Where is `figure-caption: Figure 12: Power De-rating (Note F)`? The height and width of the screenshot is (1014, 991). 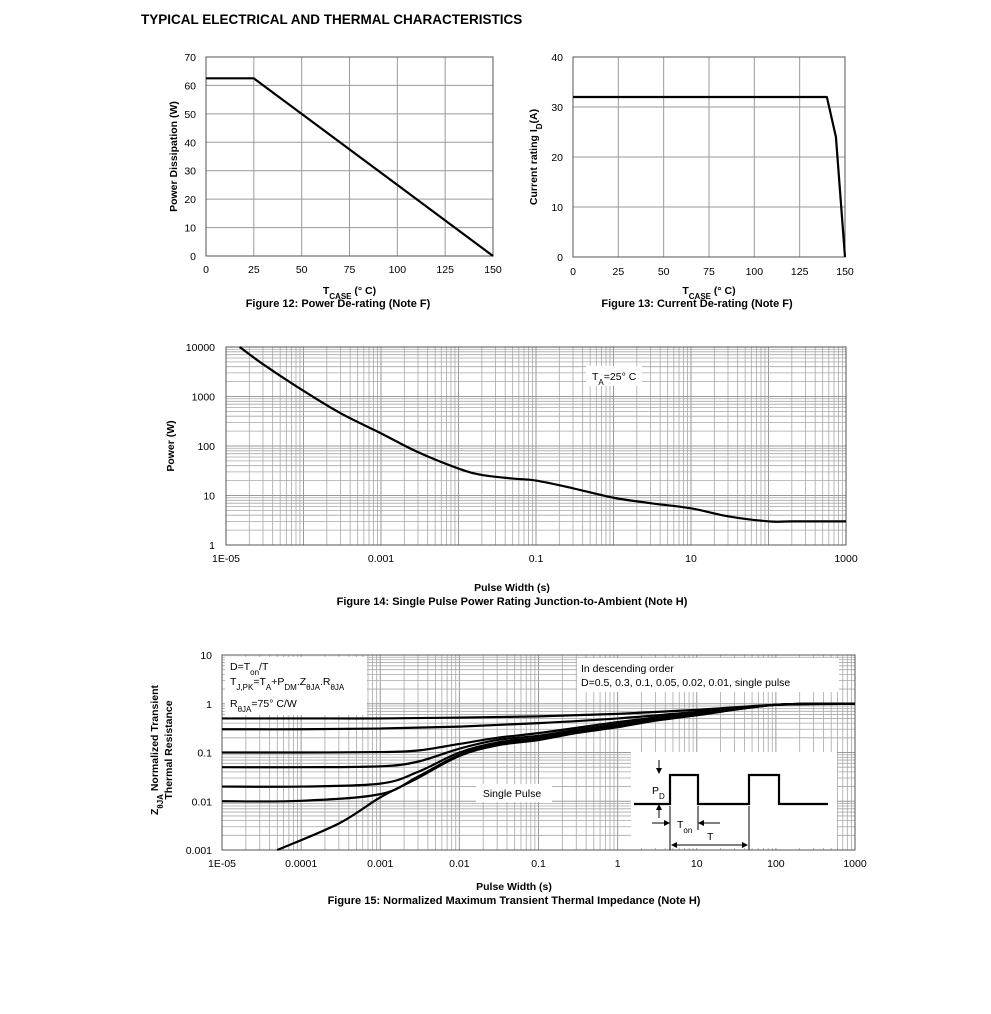 figure-caption: Figure 12: Power De-rating (Note F) is located at coordinates (338, 304).